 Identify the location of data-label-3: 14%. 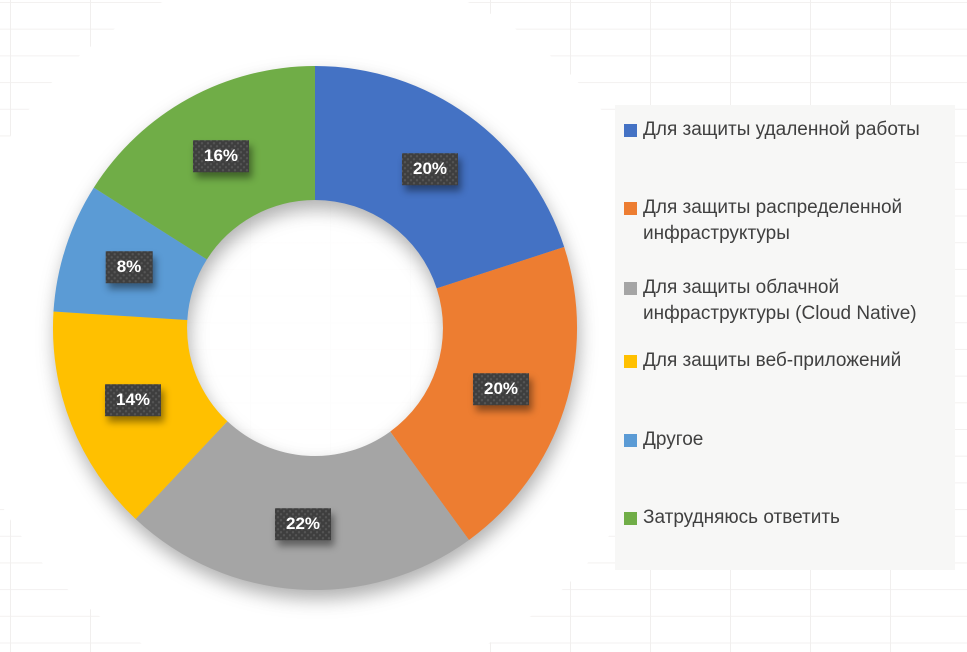
(133, 400).